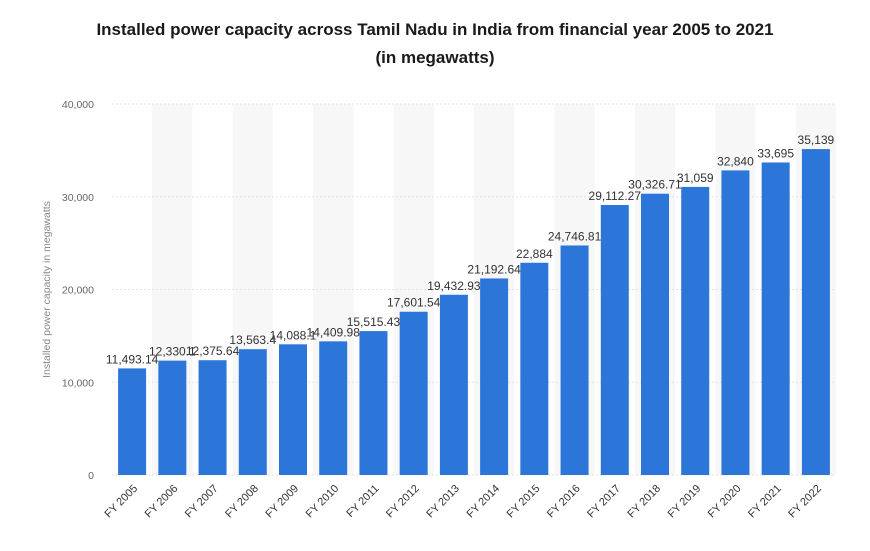  I want to click on x-tick-label: FY 2017, so click(604, 502).